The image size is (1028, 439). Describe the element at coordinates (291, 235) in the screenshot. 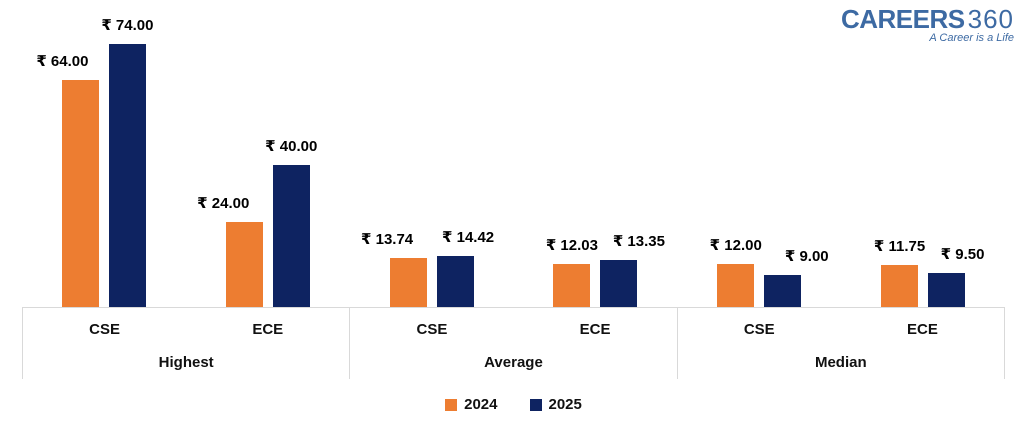

I see `bar-highest-ece-2025` at that location.